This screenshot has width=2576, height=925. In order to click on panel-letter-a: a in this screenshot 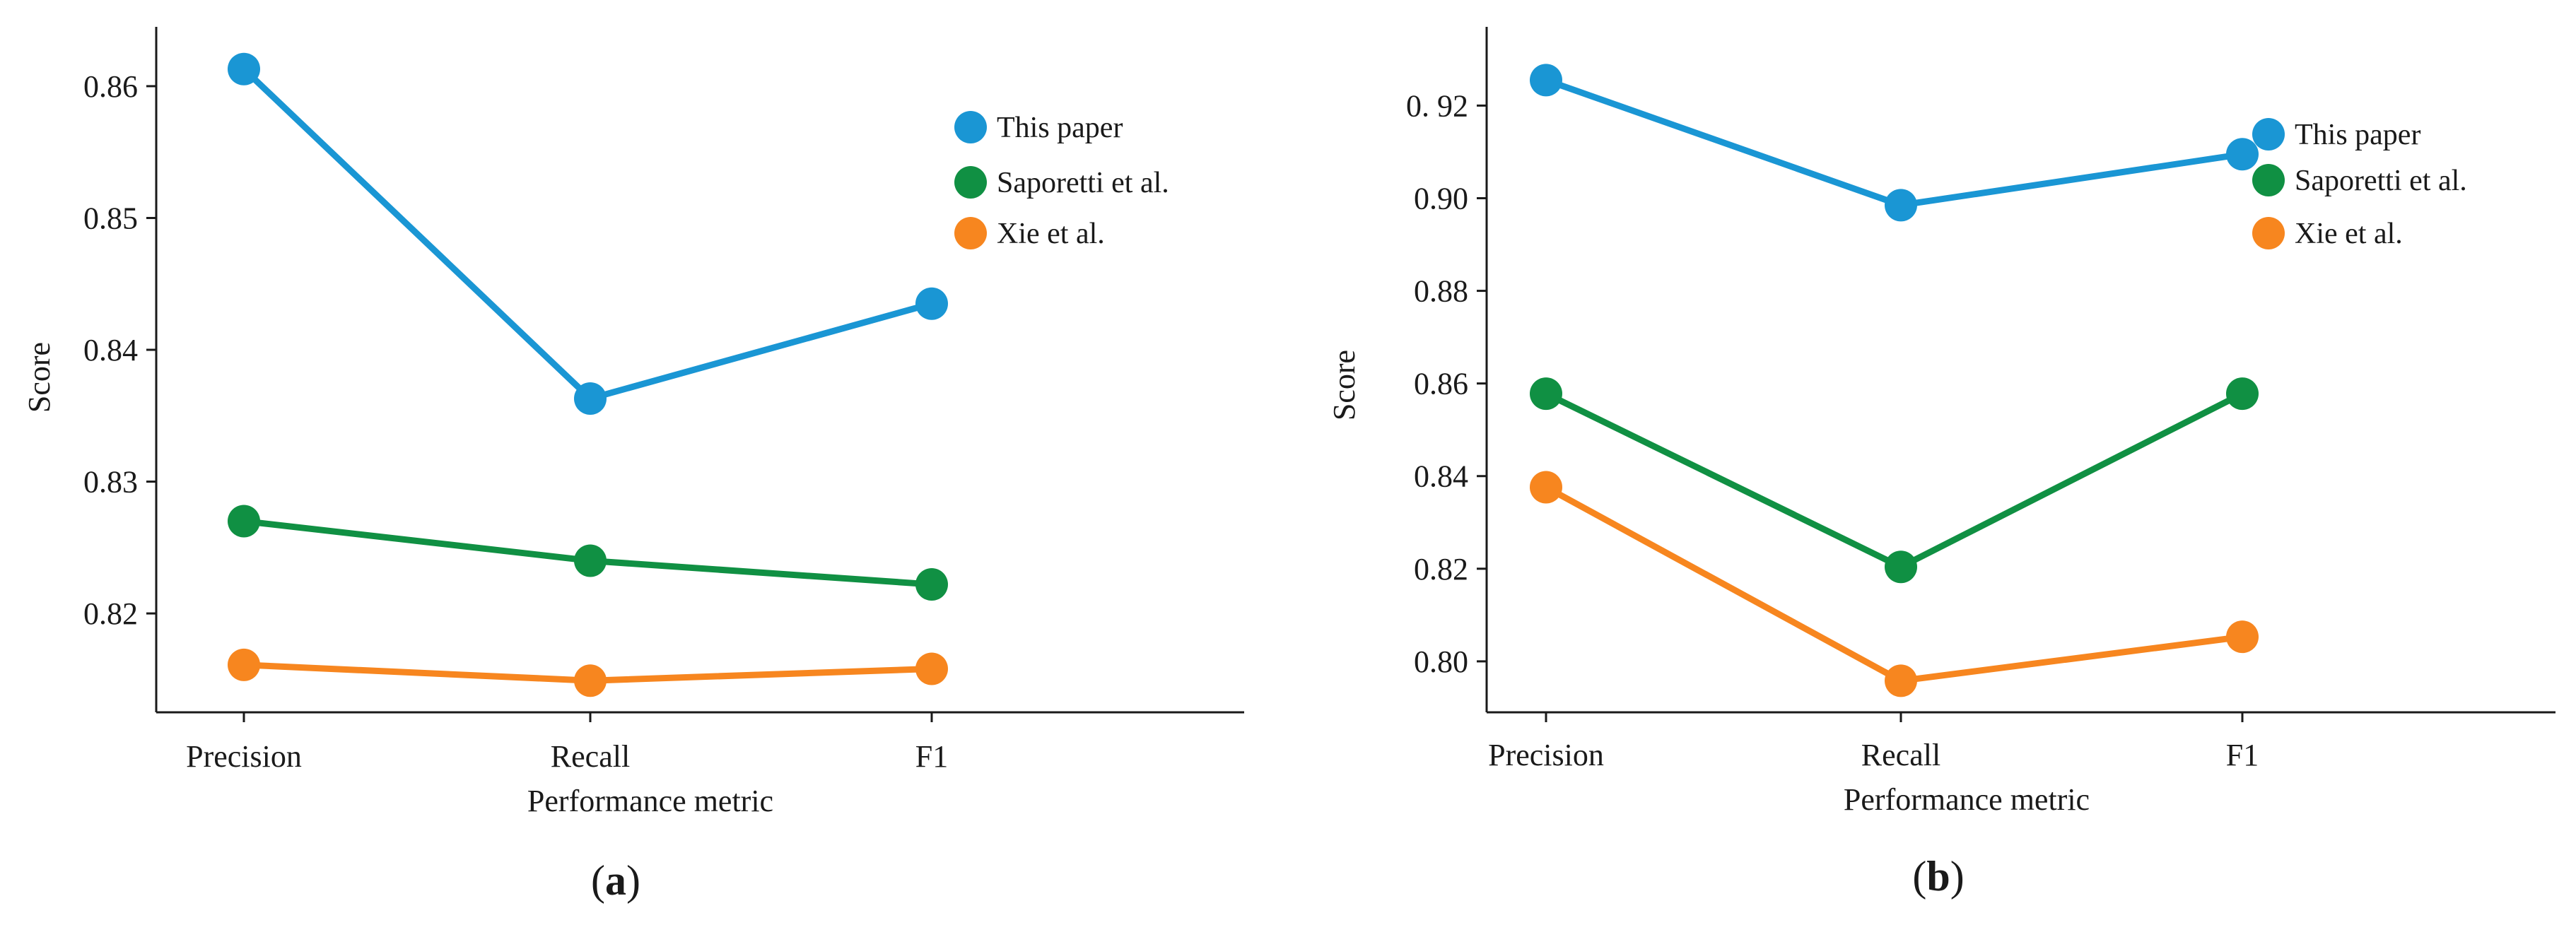, I will do `click(616, 880)`.